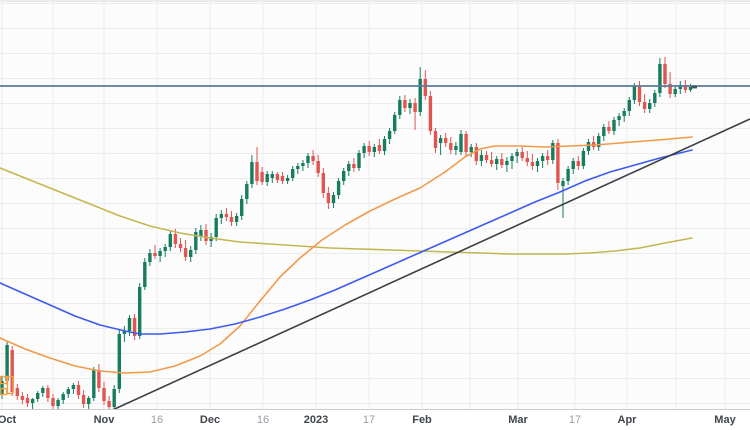 Image resolution: width=750 pixels, height=430 pixels. What do you see at coordinates (210, 420) in the screenshot?
I see `x-axis-label-dec: Dec` at bounding box center [210, 420].